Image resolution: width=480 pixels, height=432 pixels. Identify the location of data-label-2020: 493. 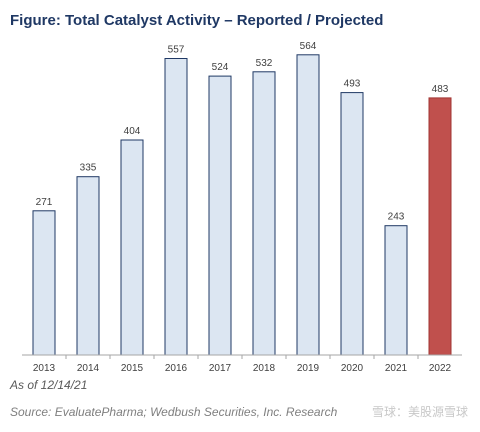
(352, 84).